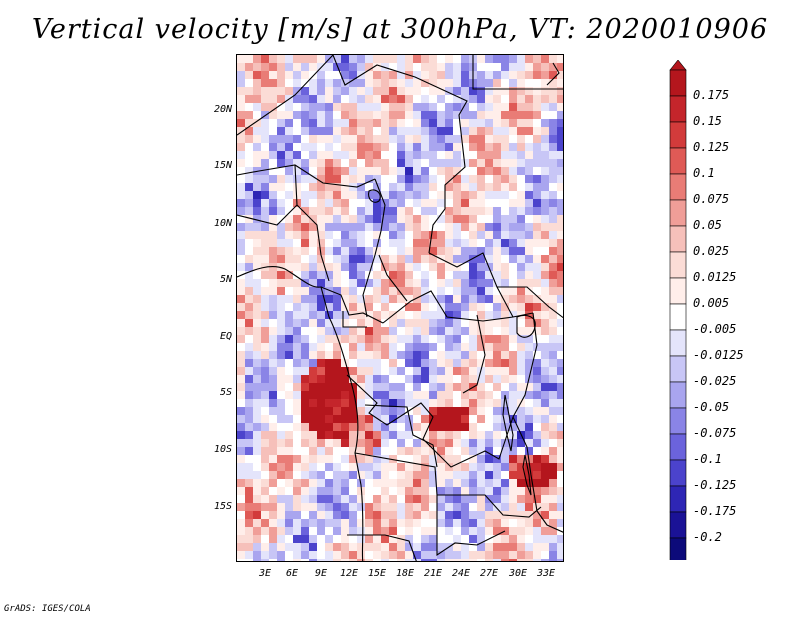 The image size is (800, 618). I want to click on lon-label-6e: 6E, so click(292, 573).